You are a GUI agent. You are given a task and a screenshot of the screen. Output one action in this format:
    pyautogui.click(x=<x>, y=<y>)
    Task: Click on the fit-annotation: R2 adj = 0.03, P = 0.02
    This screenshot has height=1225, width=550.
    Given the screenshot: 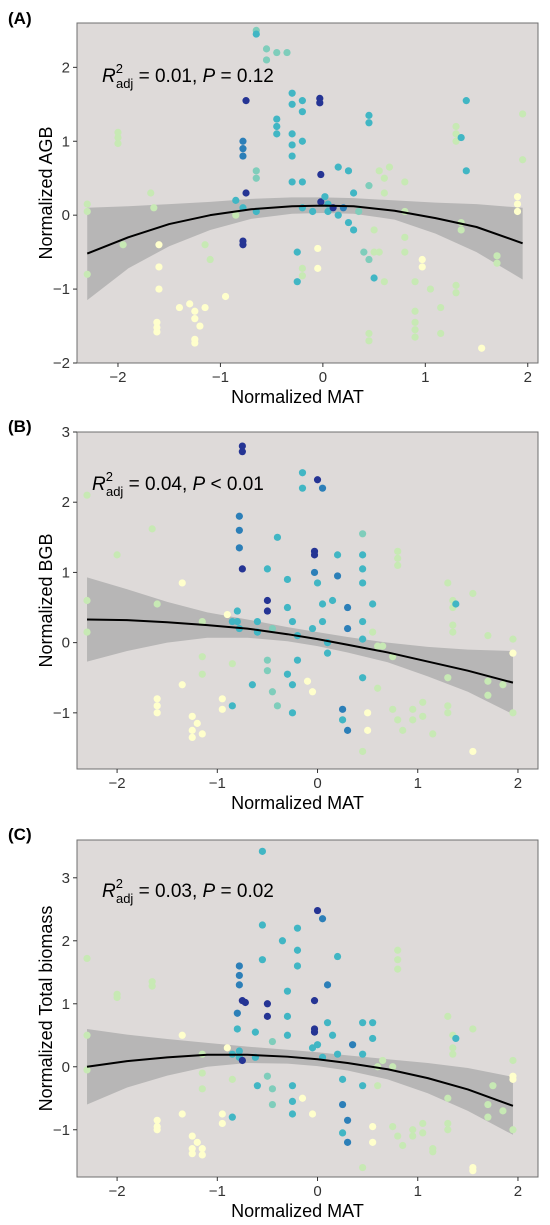 What is the action you would take?
    pyautogui.click(x=188, y=891)
    